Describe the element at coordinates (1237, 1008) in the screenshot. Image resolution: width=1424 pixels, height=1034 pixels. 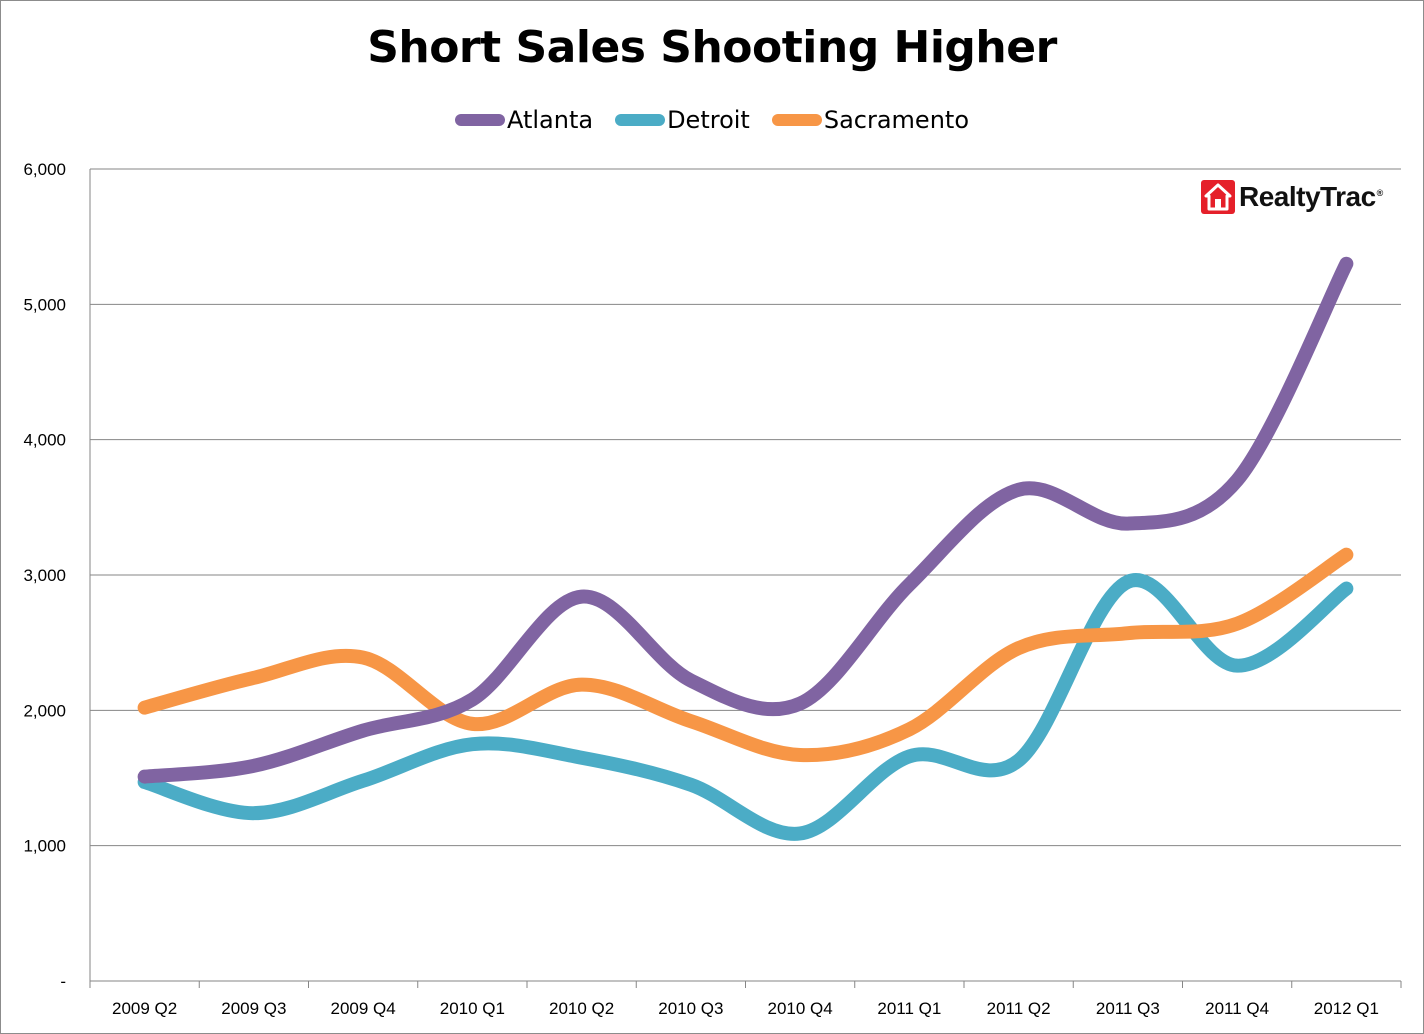
I see `x-tick-label: 2011 Q4` at that location.